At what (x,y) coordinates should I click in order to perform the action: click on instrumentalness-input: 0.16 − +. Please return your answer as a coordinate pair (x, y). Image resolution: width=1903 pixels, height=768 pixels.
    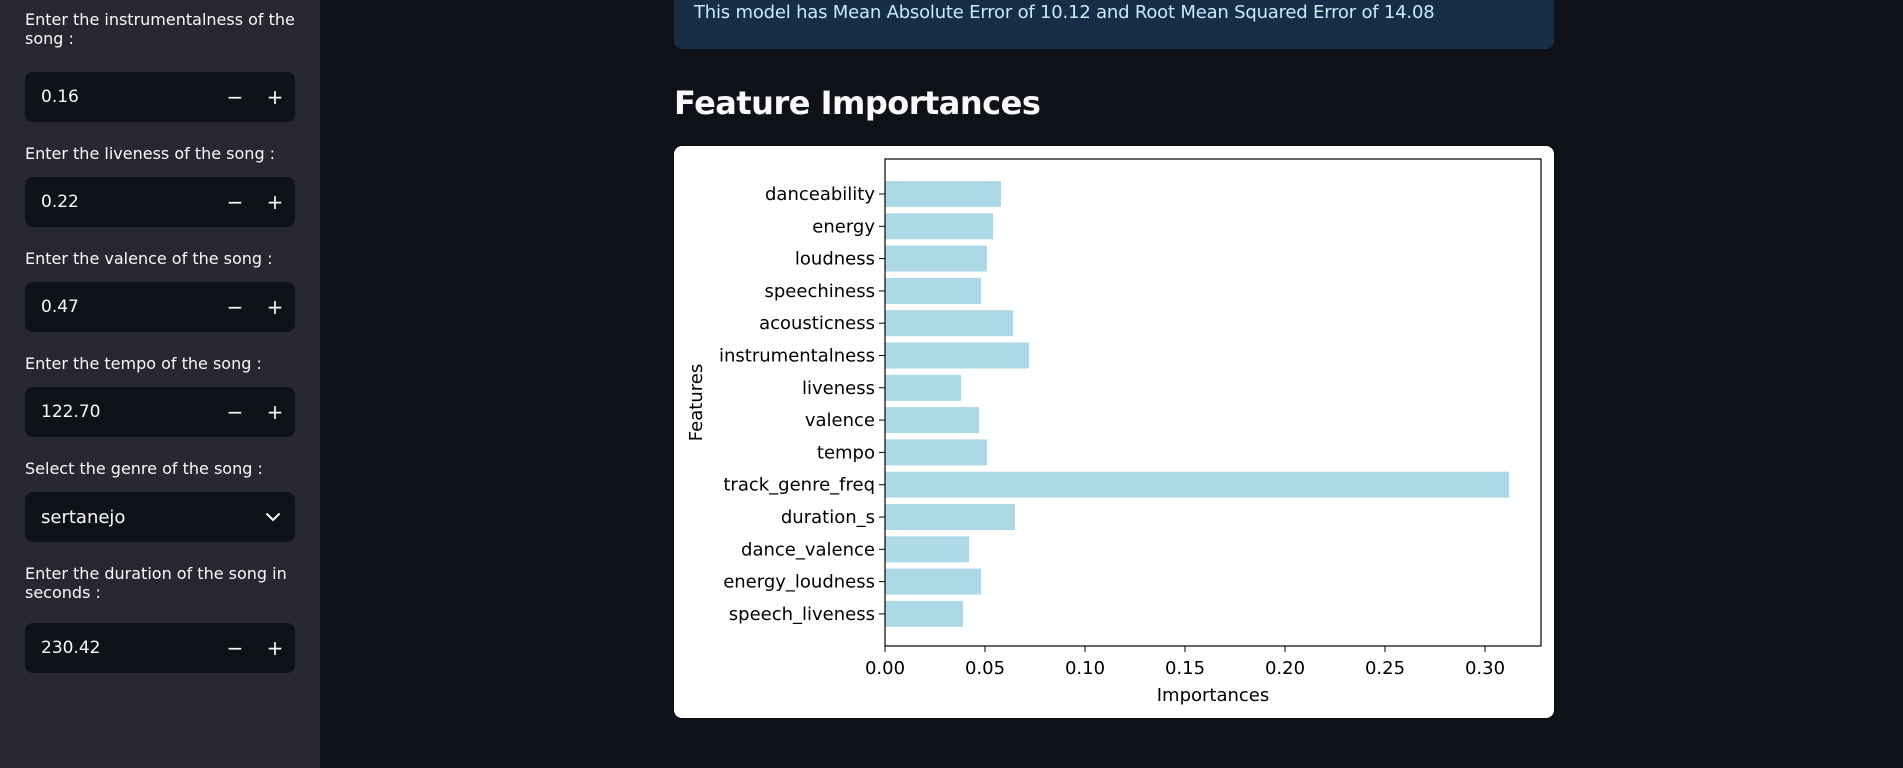
    Looking at the image, I should click on (160, 97).